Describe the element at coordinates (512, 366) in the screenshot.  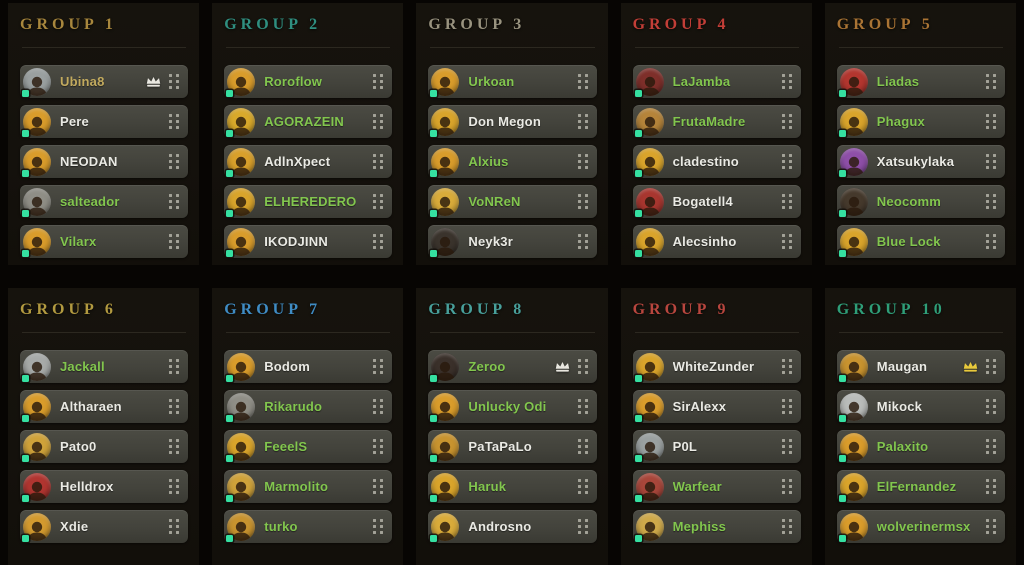
I see `player-row: Zeroo` at that location.